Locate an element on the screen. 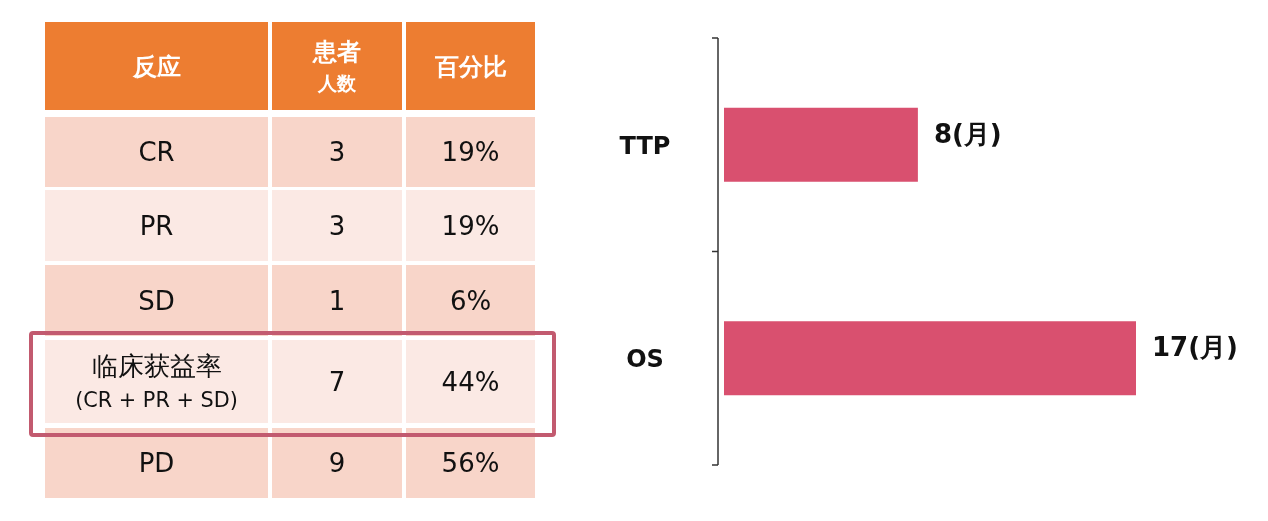  data-label: 6% is located at coordinates (470, 300).